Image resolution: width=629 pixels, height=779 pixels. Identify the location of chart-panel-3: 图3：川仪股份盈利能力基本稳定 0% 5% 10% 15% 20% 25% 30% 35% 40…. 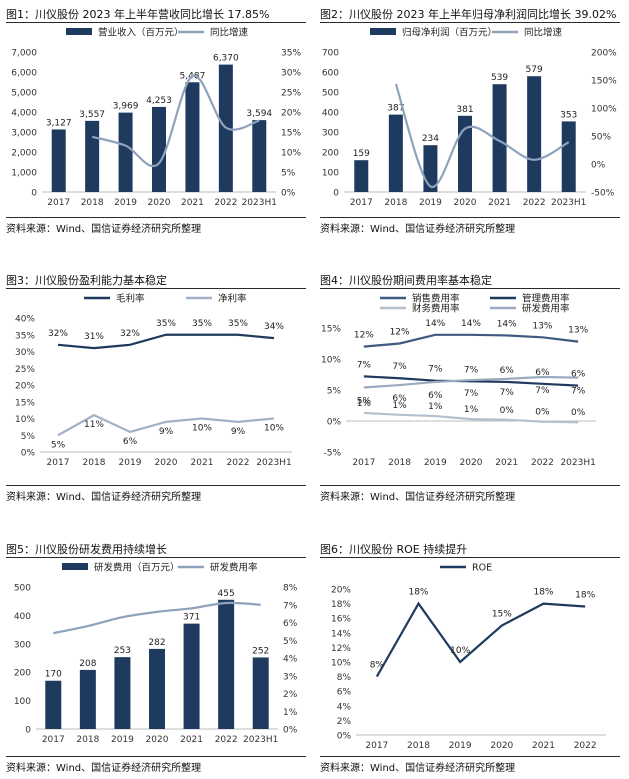
(156, 388).